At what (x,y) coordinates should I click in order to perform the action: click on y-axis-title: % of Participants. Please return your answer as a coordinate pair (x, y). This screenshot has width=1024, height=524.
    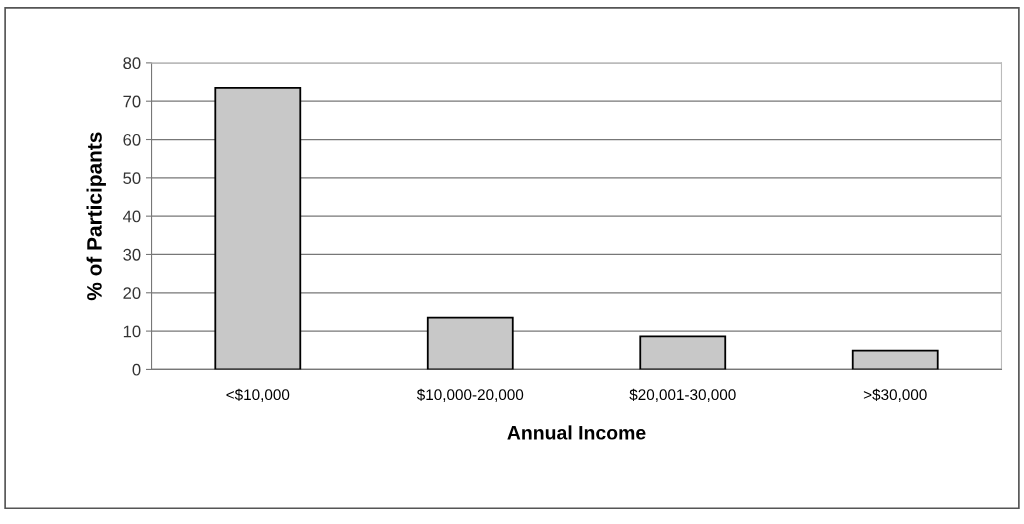
    Looking at the image, I should click on (96, 216).